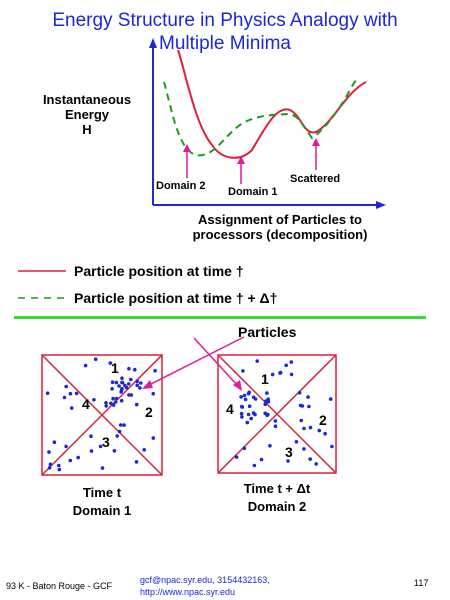 The width and height of the screenshot is (450, 600). I want to click on particles-arrow-box1, so click(195, 361).